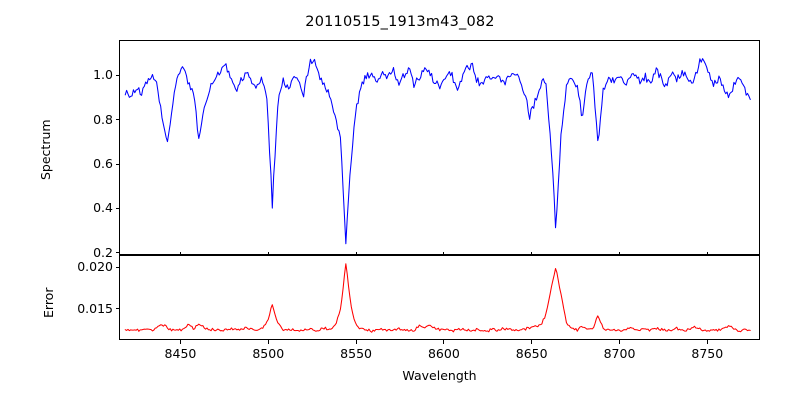  Describe the element at coordinates (95, 308) in the screenshot. I see `y-ticklabel-error: 0.015` at that location.